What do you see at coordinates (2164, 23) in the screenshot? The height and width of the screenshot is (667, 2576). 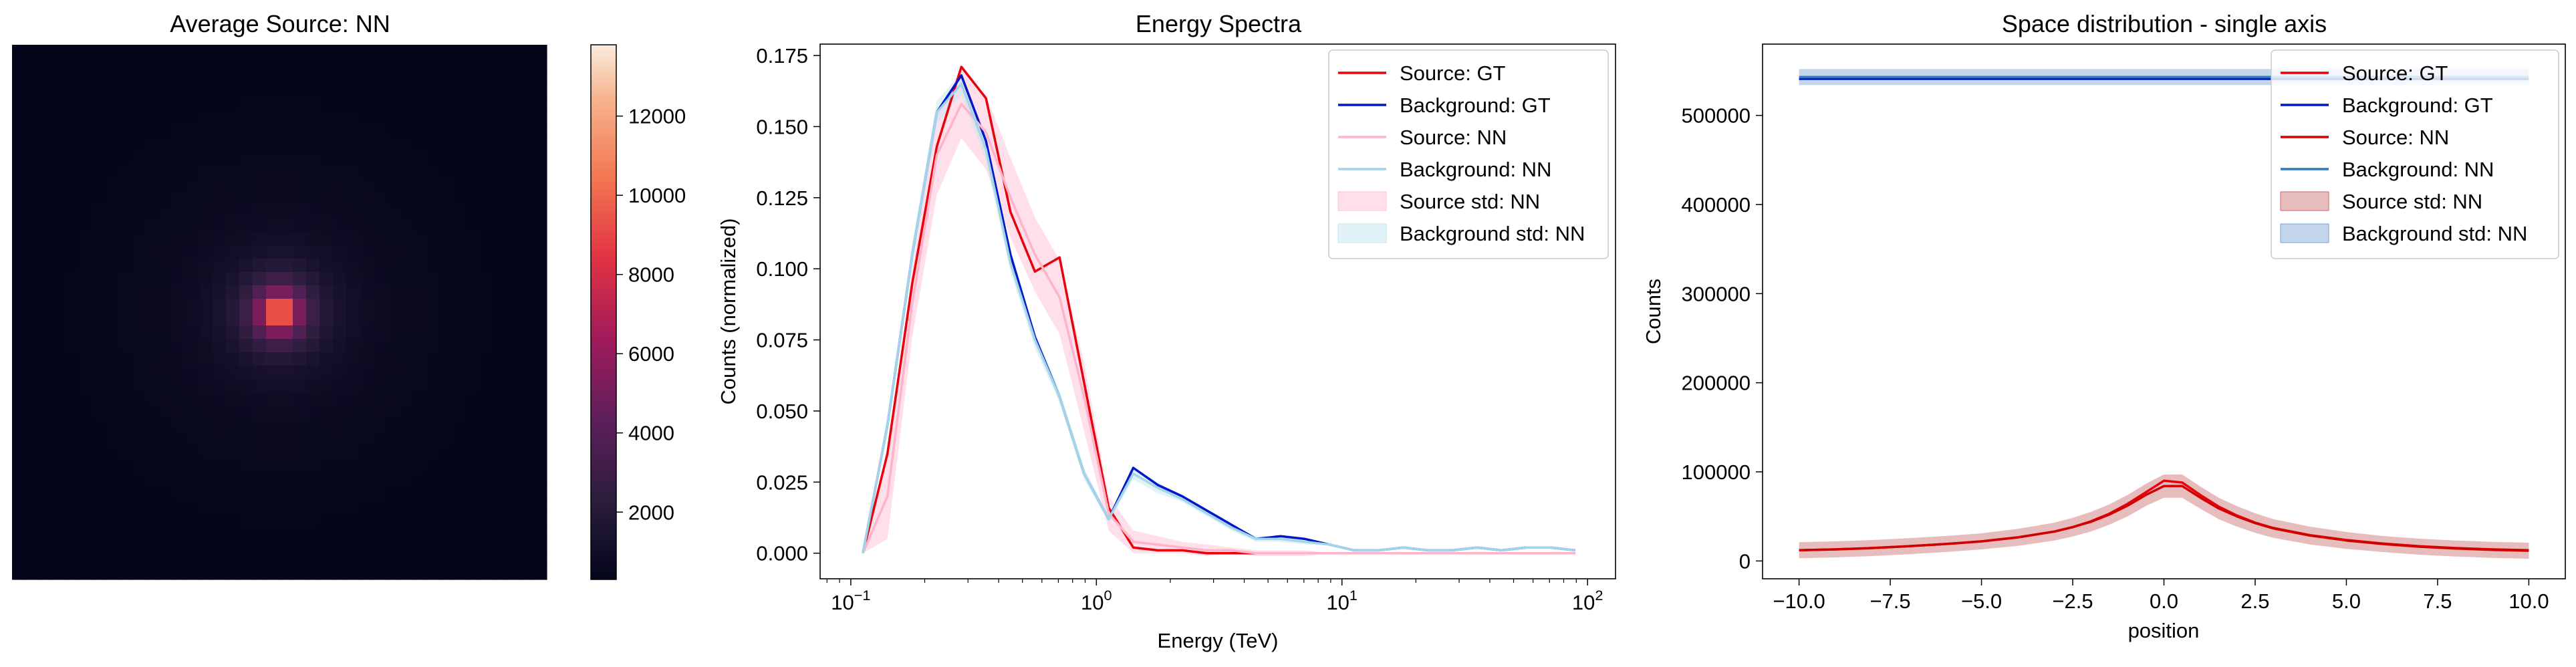 I see `space-distribution-title: Space distribution - single axis` at bounding box center [2164, 23].